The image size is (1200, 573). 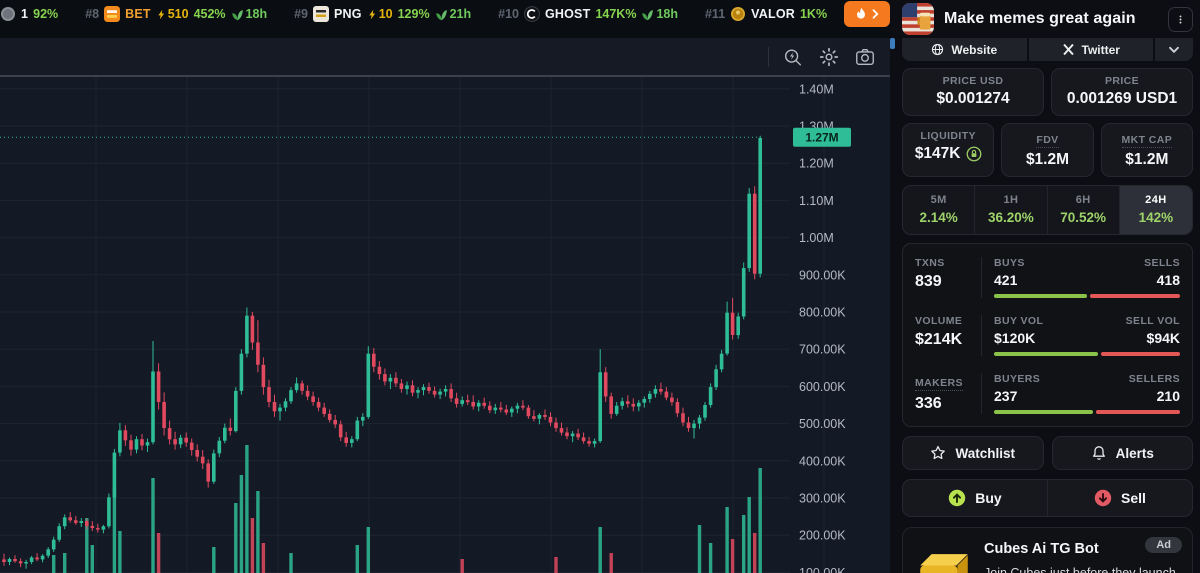 I want to click on ticker-change: 1K%, so click(x=813, y=14).